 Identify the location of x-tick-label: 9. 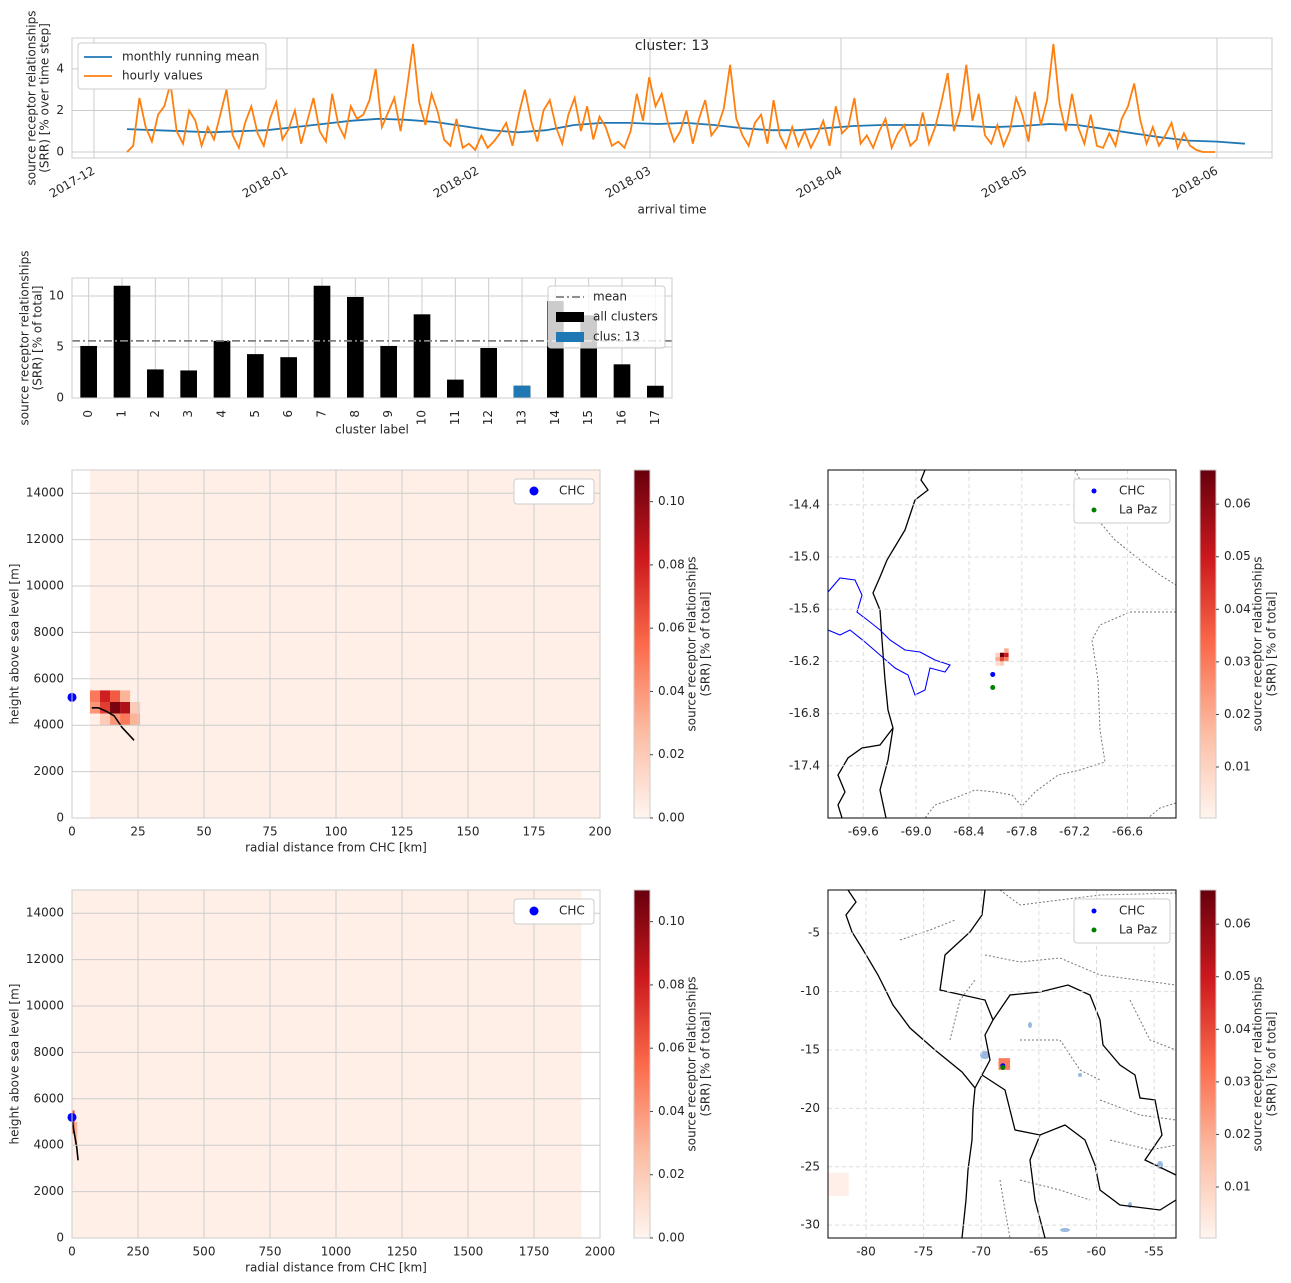
(388, 414).